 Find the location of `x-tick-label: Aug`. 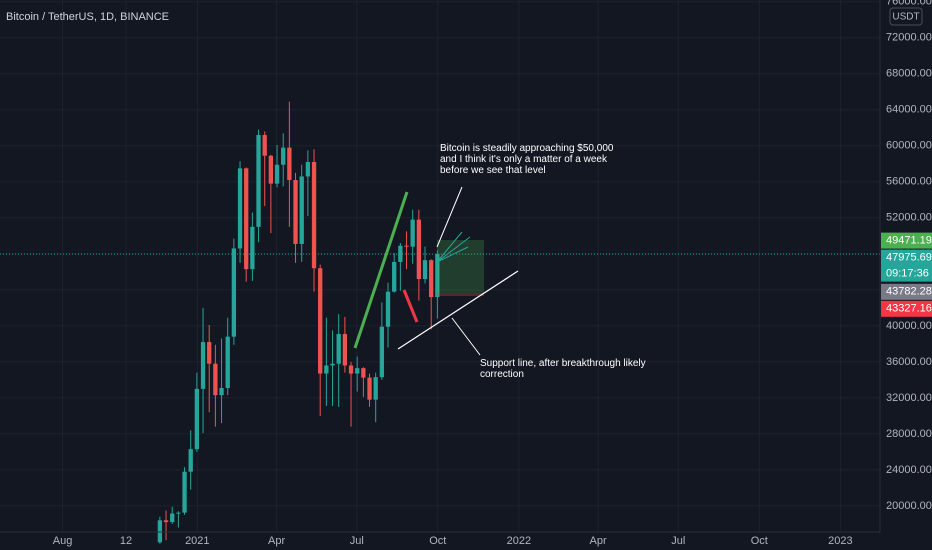

x-tick-label: Aug is located at coordinates (63, 541).